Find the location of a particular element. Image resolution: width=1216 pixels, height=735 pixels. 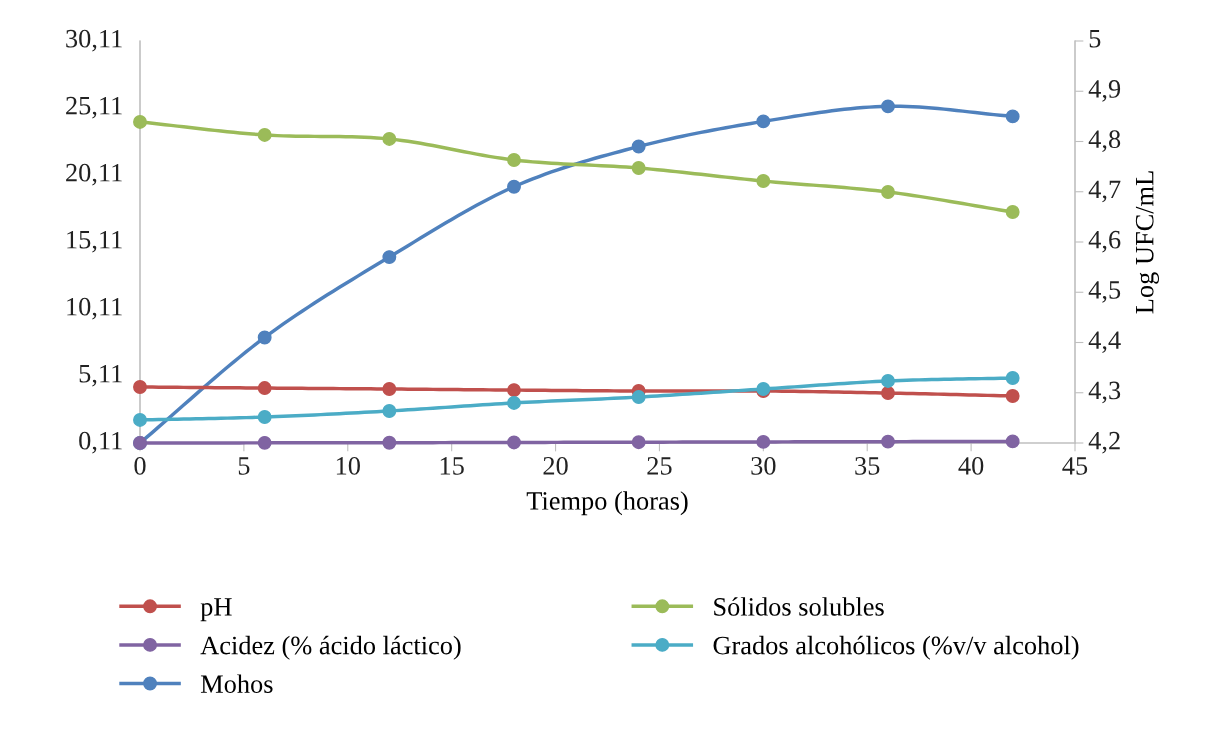

legend-label: Mohos is located at coordinates (236, 683).